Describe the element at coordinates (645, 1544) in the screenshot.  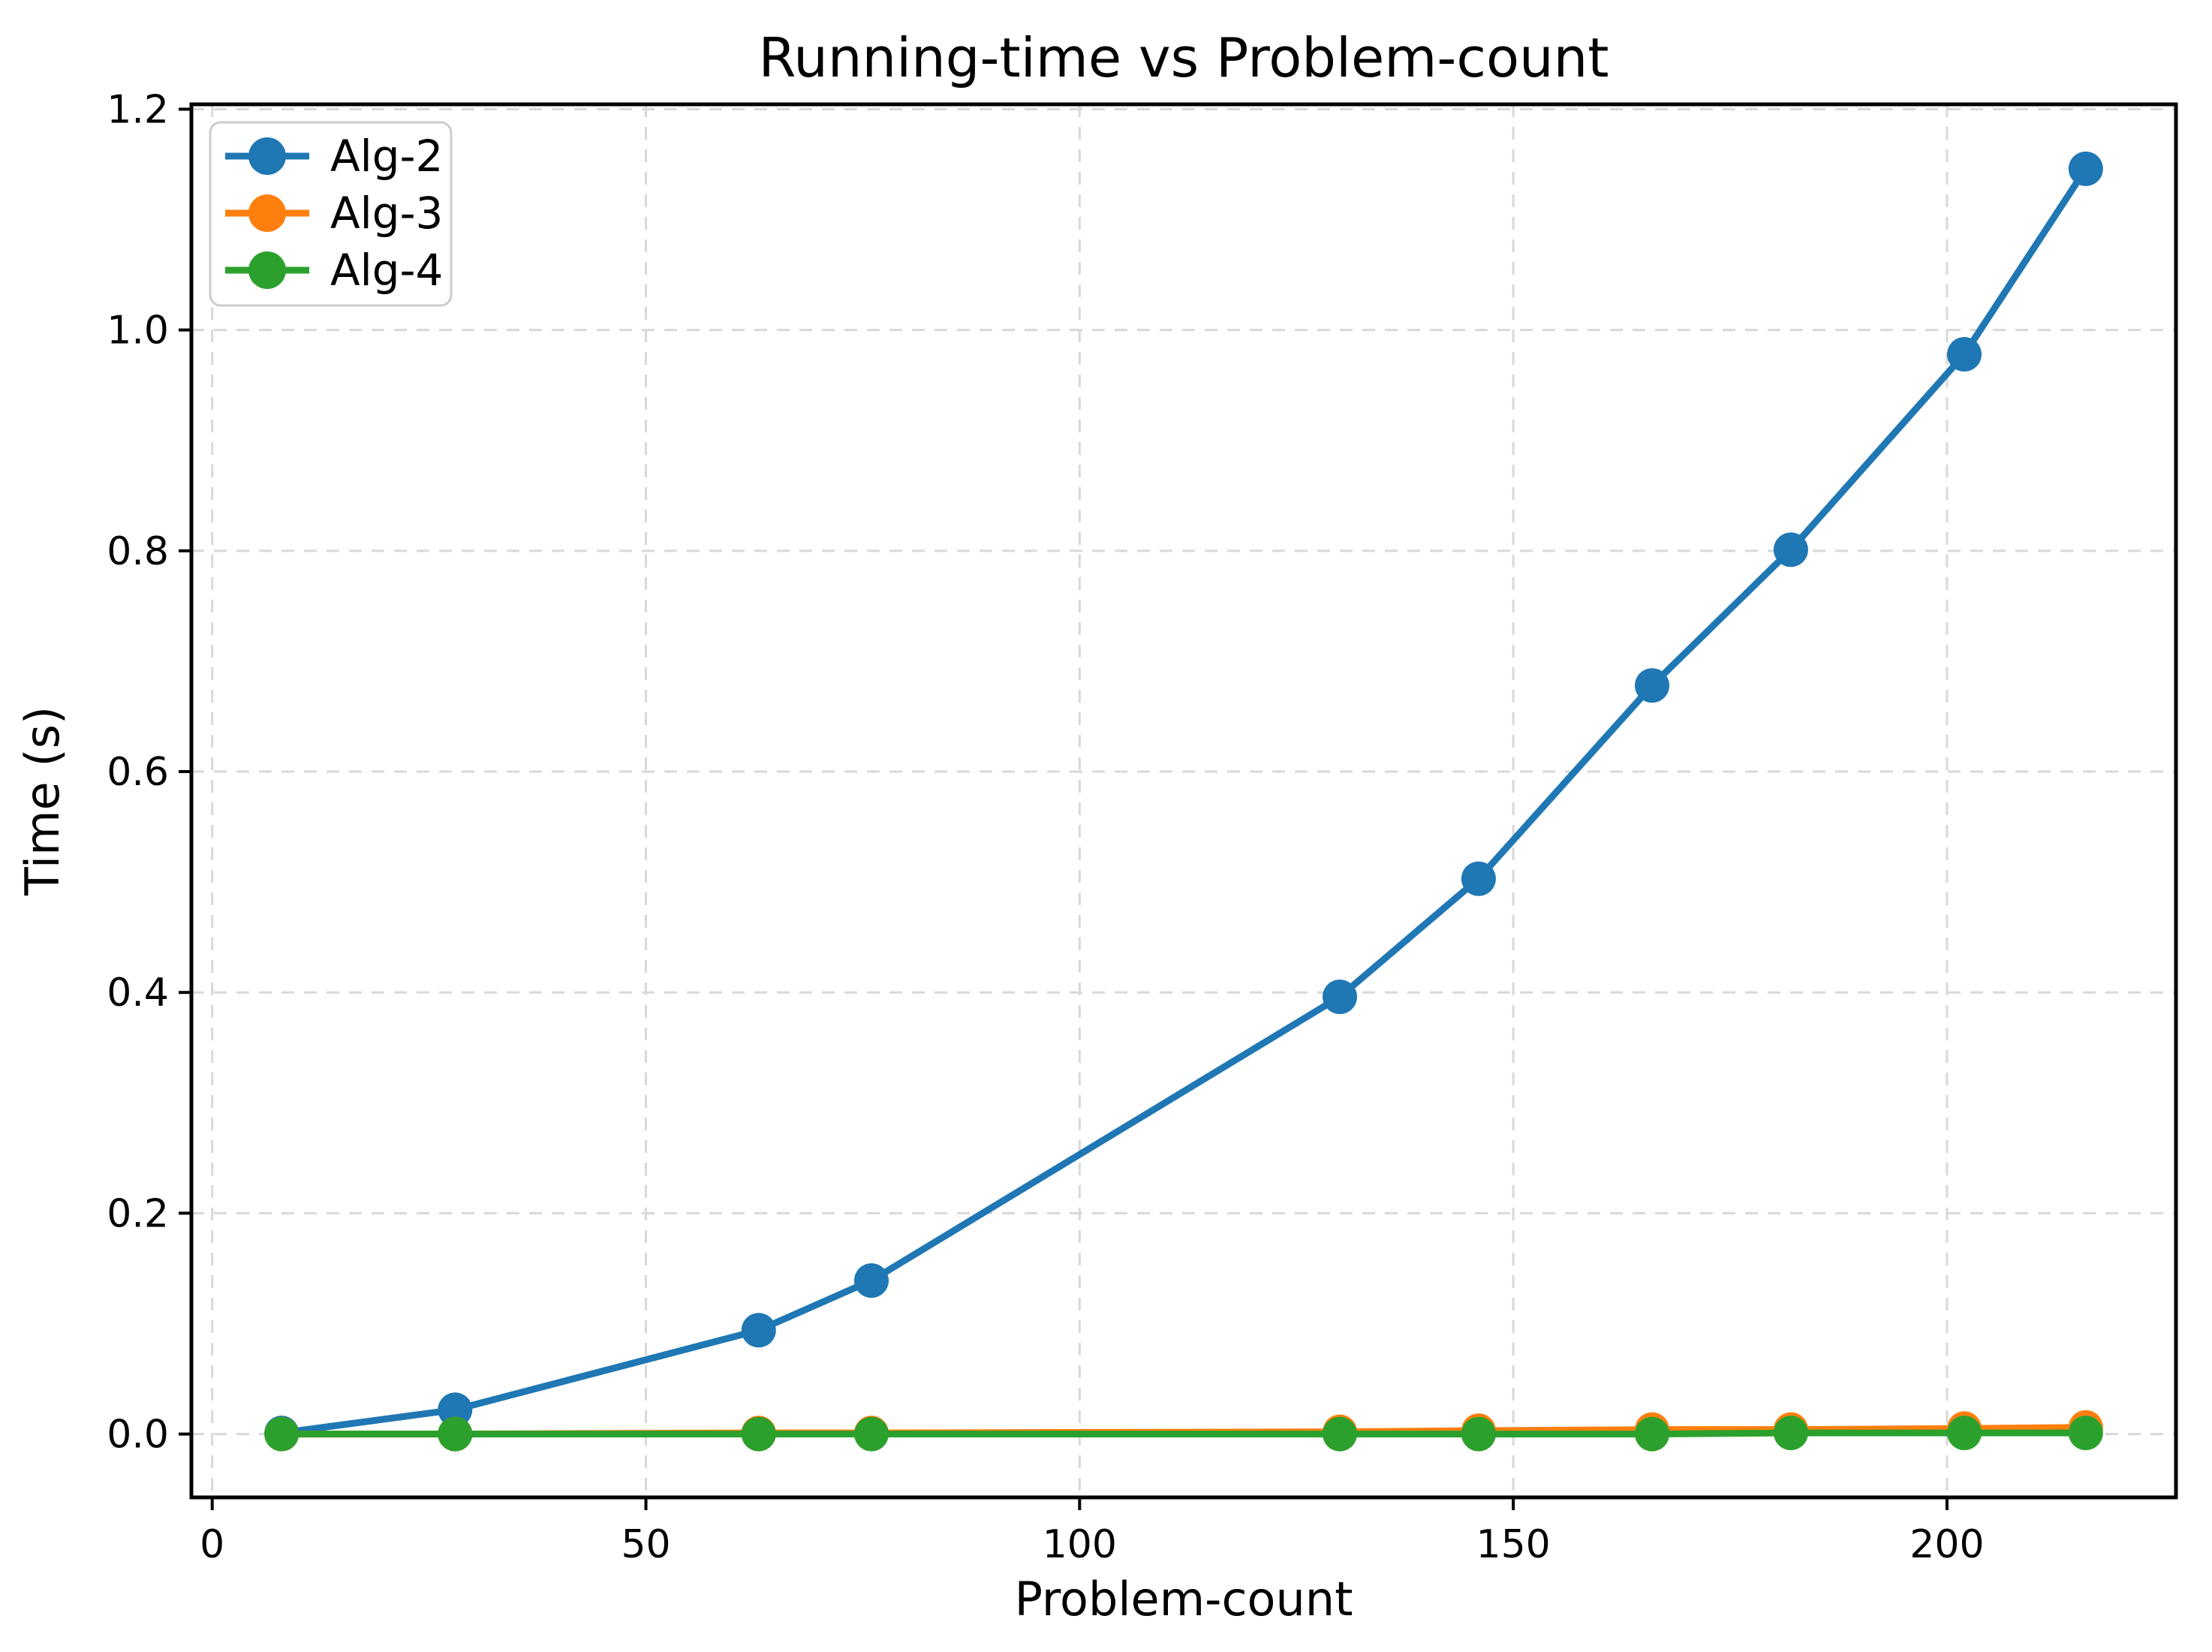
I see `x-tick-label: 50` at that location.